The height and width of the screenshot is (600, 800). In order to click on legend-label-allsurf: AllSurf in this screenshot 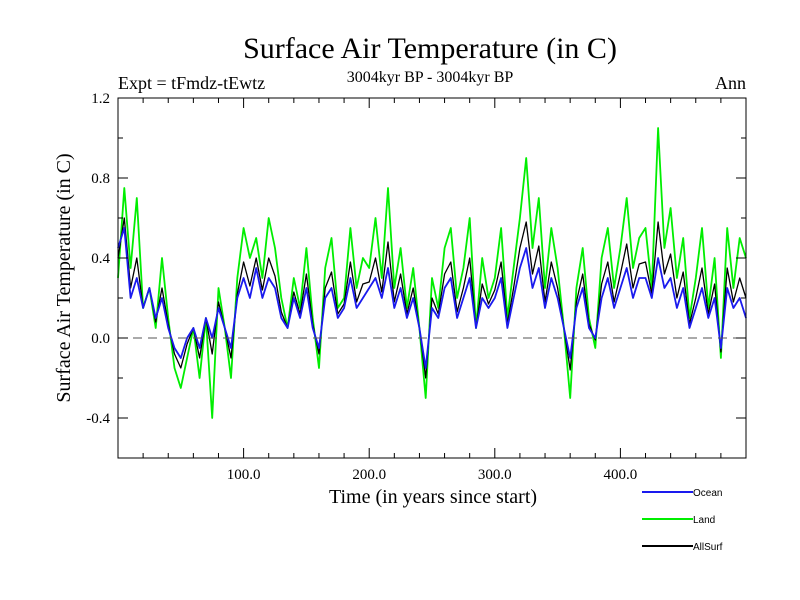, I will do `click(708, 547)`.